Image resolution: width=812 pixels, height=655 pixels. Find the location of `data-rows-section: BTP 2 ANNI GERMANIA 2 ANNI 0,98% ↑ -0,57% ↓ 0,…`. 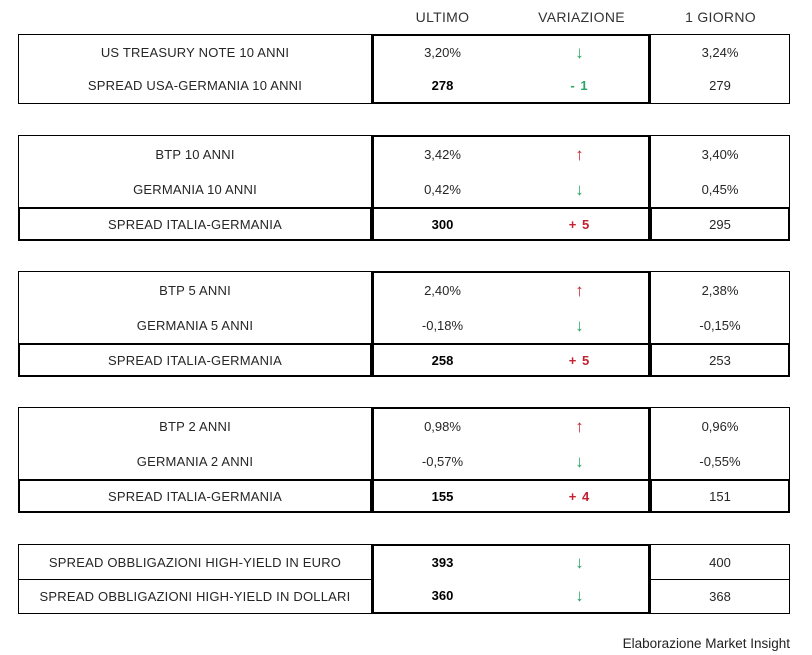

data-rows-section: BTP 2 ANNI GERMANIA 2 ANNI 0,98% ↑ -0,57% ↓ 0,… is located at coordinates (404, 443).